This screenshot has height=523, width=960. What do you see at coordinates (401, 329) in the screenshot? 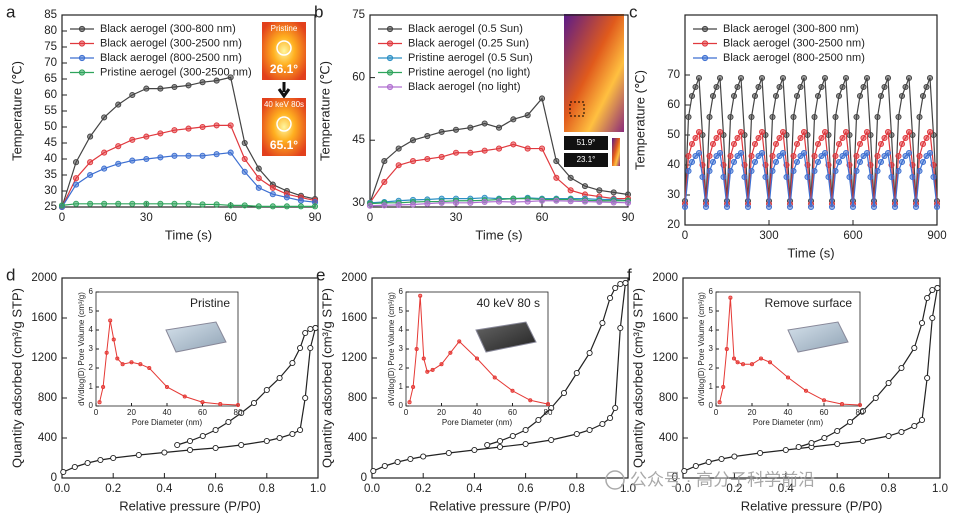
I see `y-tick-label: 4` at bounding box center [401, 329].